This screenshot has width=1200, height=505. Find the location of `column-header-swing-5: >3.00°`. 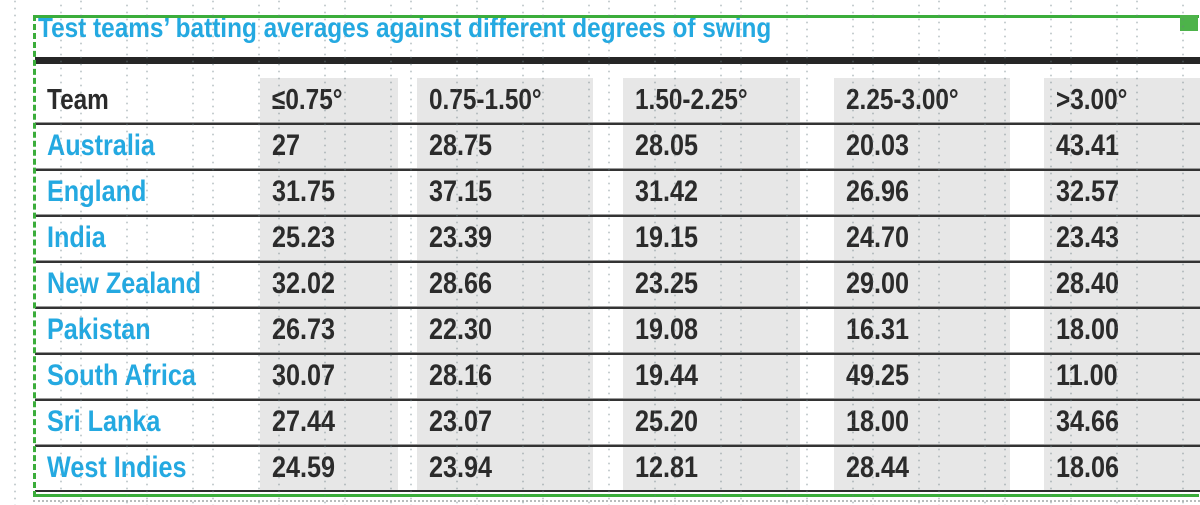

column-header-swing-5: >3.00° is located at coordinates (1122, 100).